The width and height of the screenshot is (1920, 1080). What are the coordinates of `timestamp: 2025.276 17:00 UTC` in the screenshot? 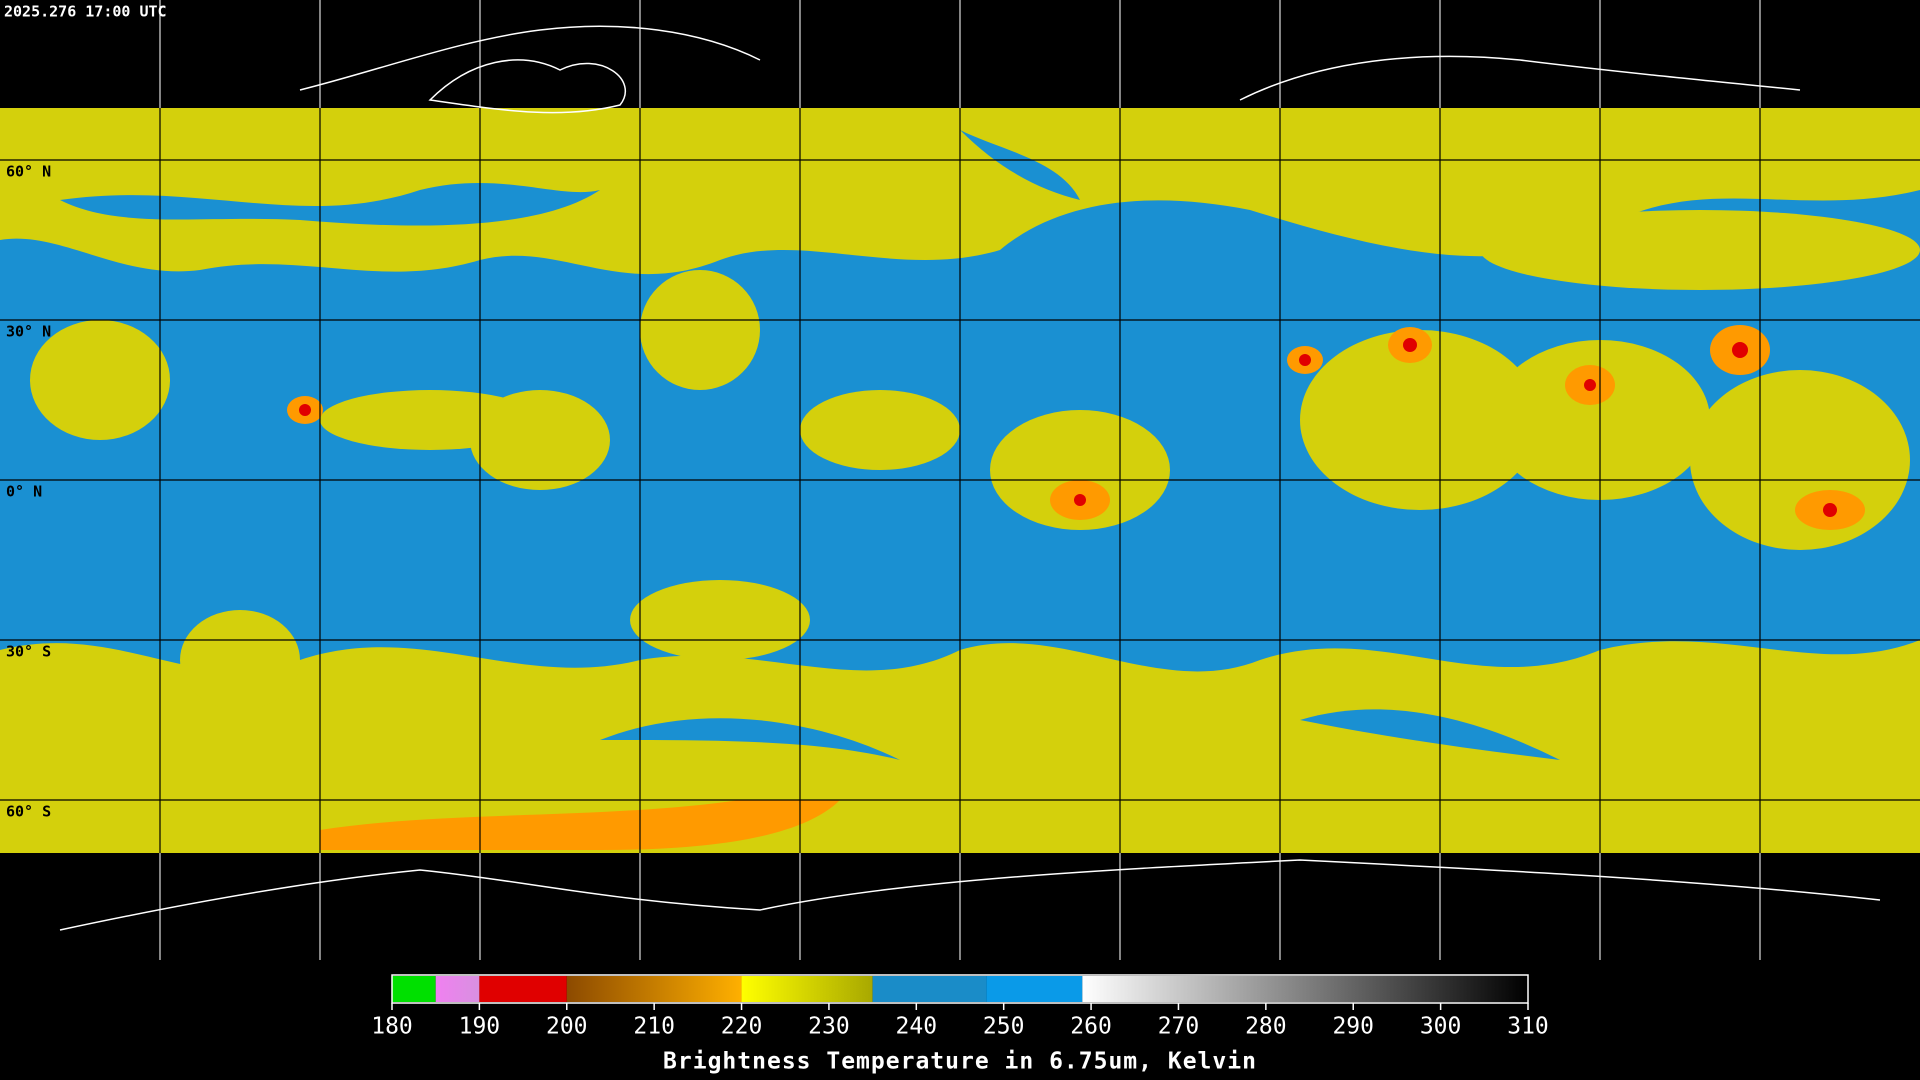 It's located at (85, 12).